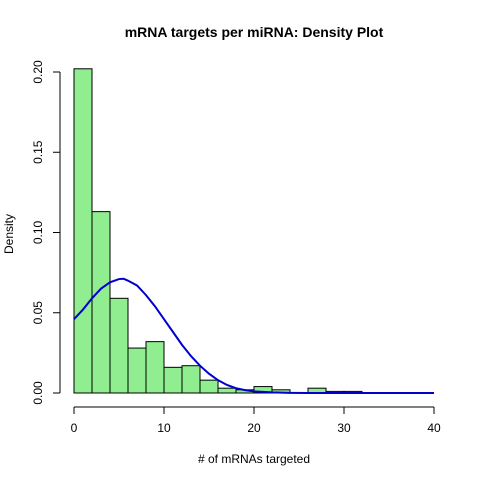 This screenshot has width=480, height=480. What do you see at coordinates (74, 428) in the screenshot?
I see `x-tick-label-0: 0` at bounding box center [74, 428].